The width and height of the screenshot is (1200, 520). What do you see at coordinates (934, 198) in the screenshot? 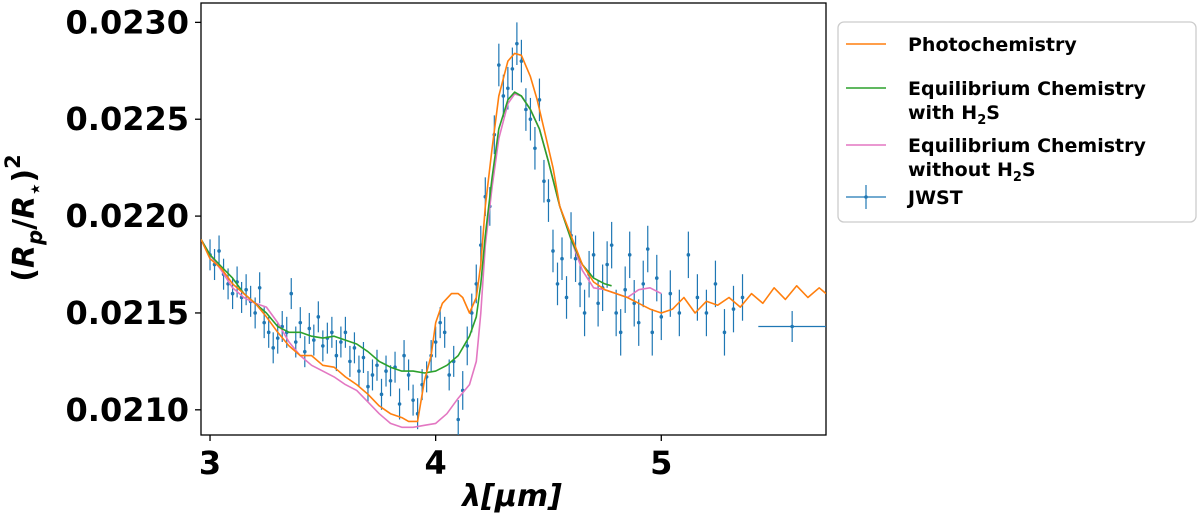
I see `legend-label: JWST` at bounding box center [934, 198].